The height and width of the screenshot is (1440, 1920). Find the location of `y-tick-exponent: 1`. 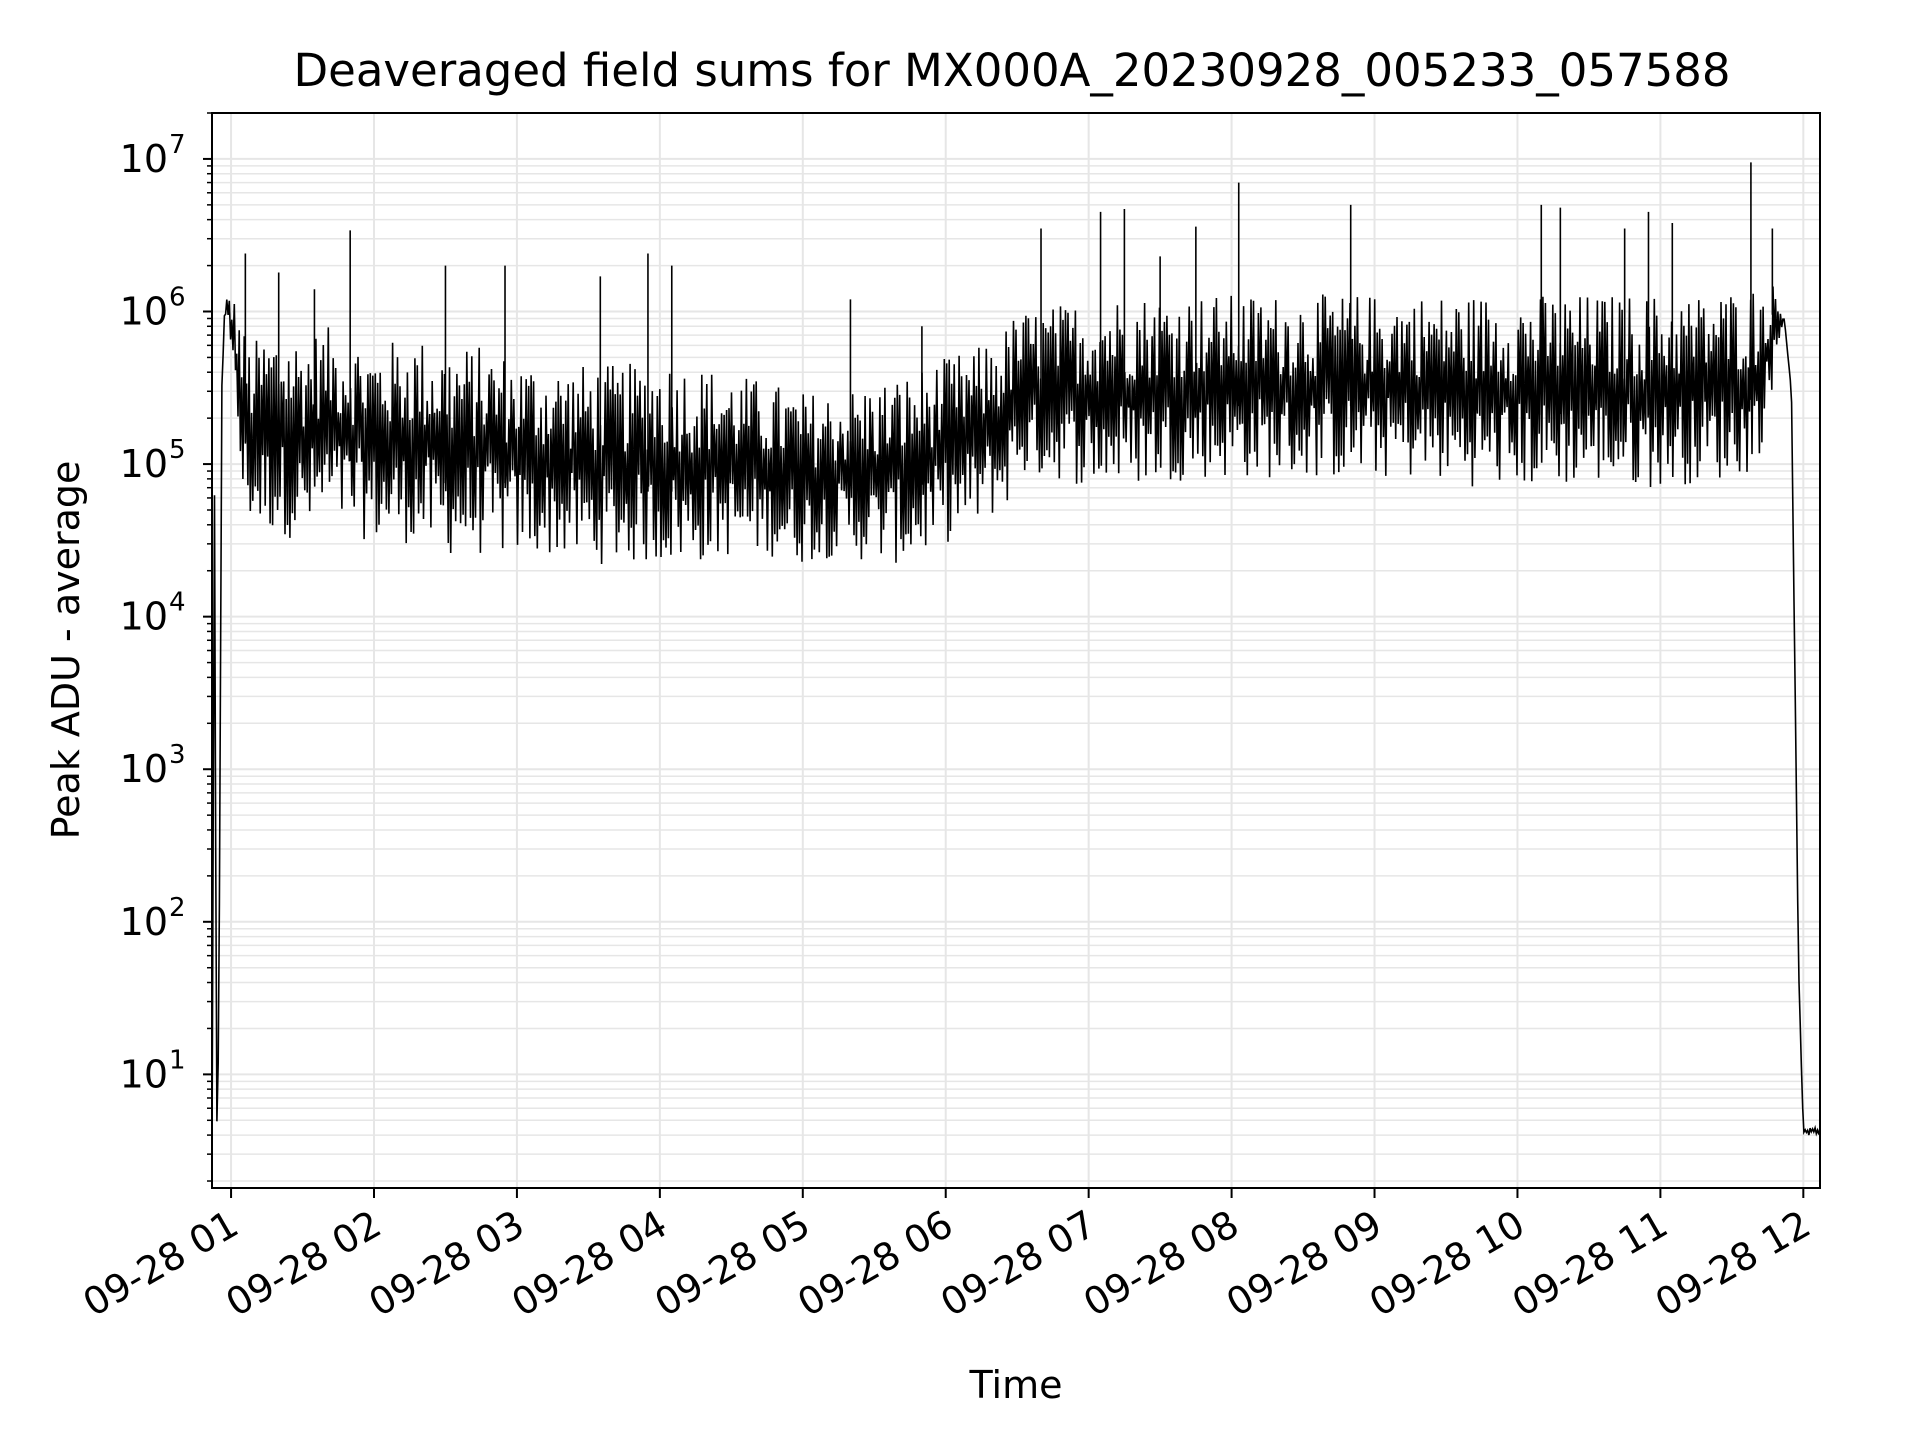

y-tick-exponent: 1 is located at coordinates (177, 1060).